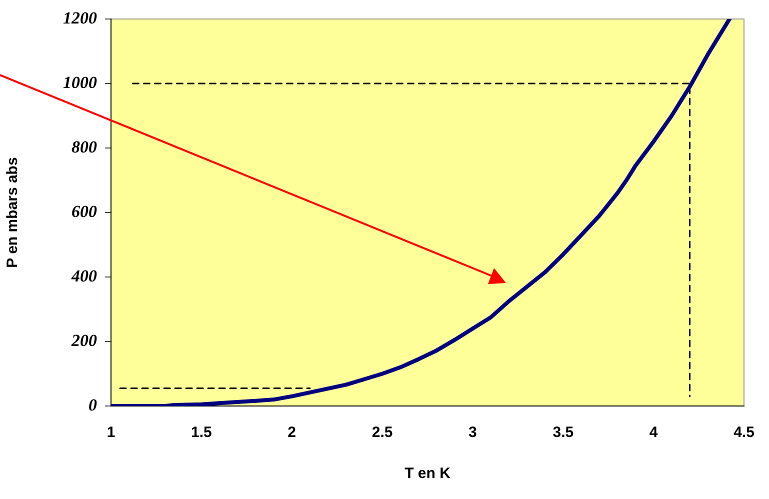 The image size is (769, 499). I want to click on x-tick-label: 2.5, so click(382, 433).